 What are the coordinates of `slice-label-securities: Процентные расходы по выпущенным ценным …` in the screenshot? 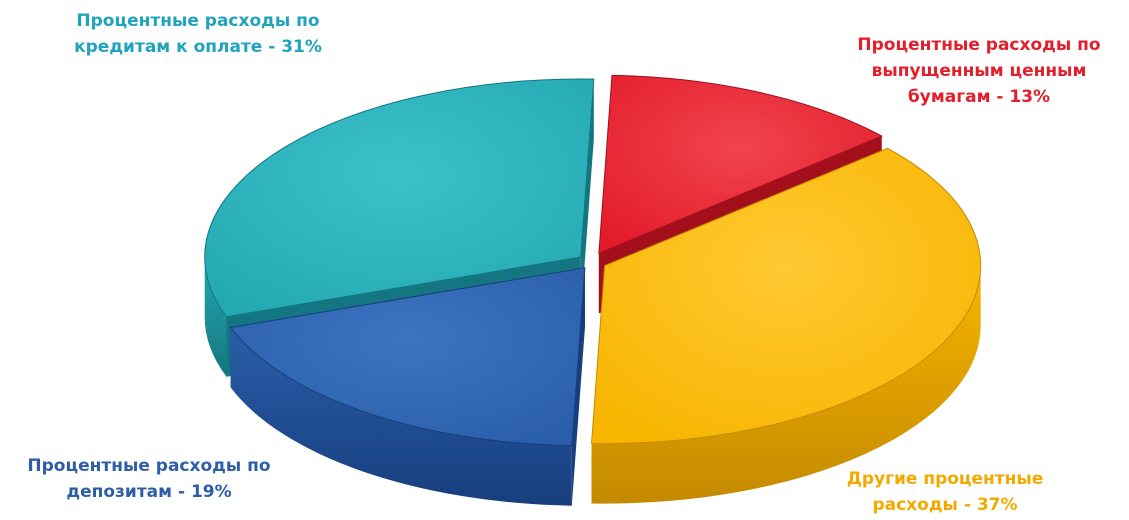 It's located at (979, 71).